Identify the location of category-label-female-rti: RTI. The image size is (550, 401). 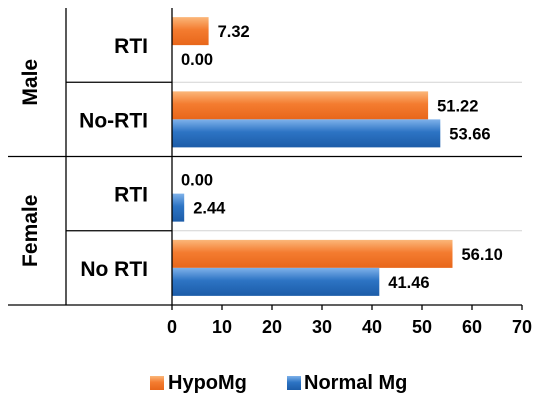
(131, 195).